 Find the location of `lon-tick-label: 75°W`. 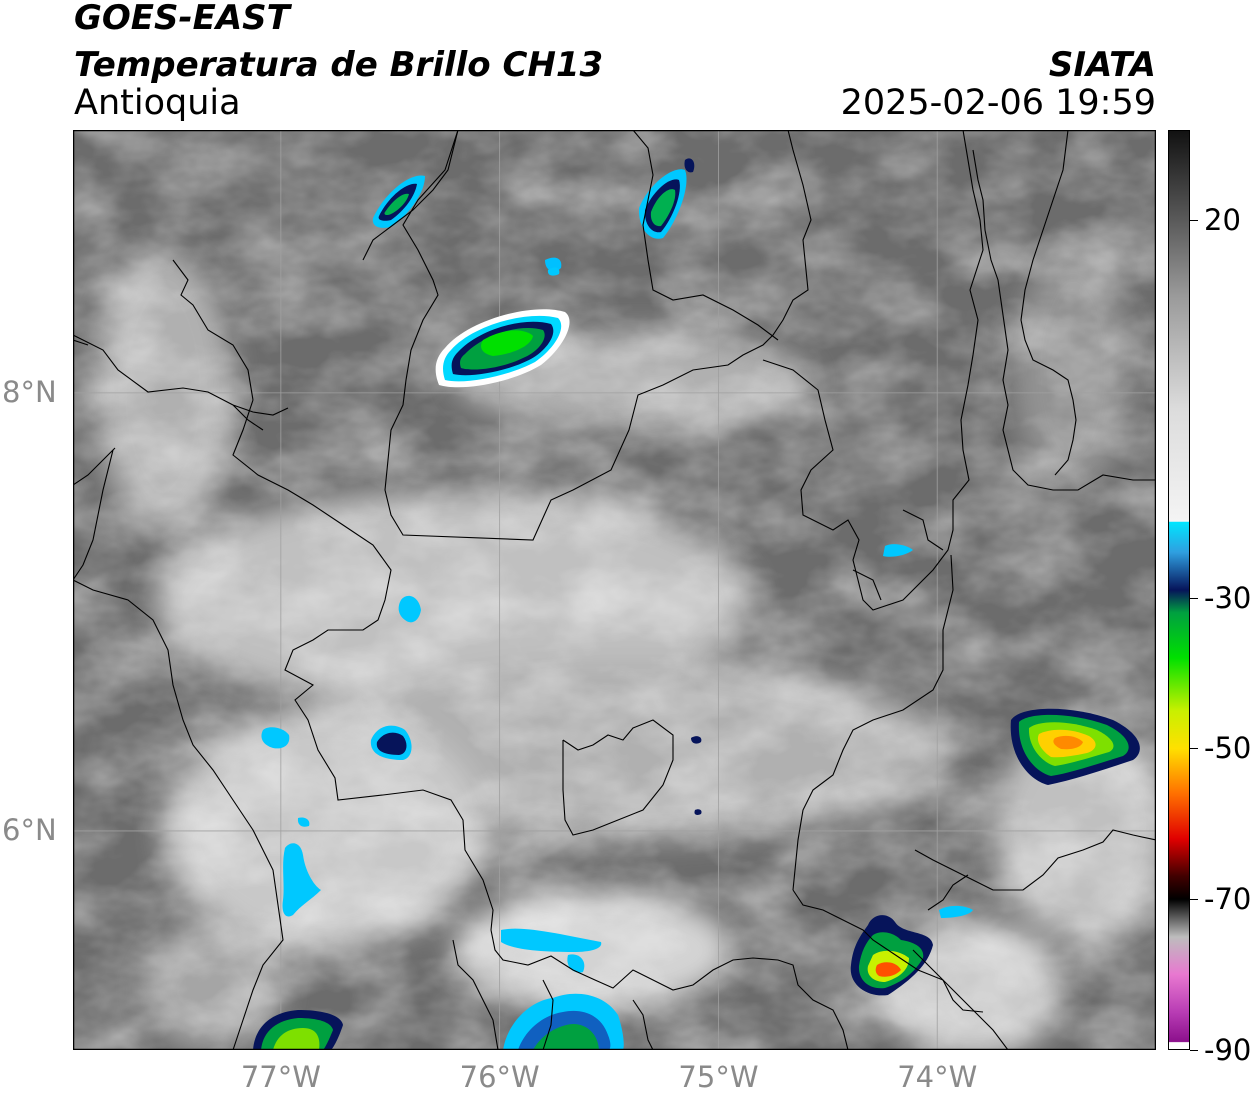

lon-tick-label: 75°W is located at coordinates (718, 1077).